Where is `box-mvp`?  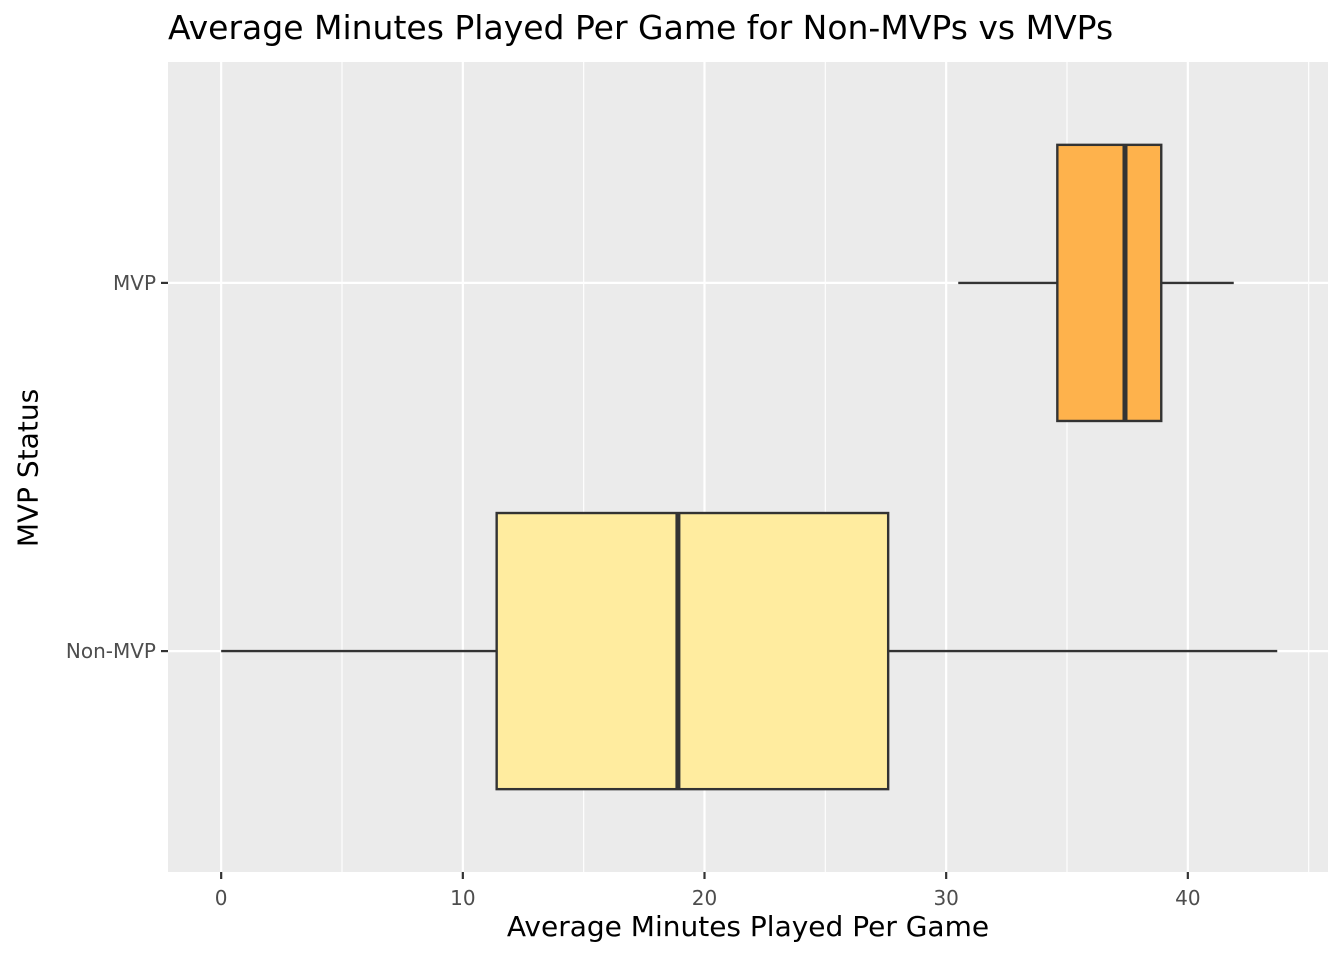 box-mvp is located at coordinates (1096, 283).